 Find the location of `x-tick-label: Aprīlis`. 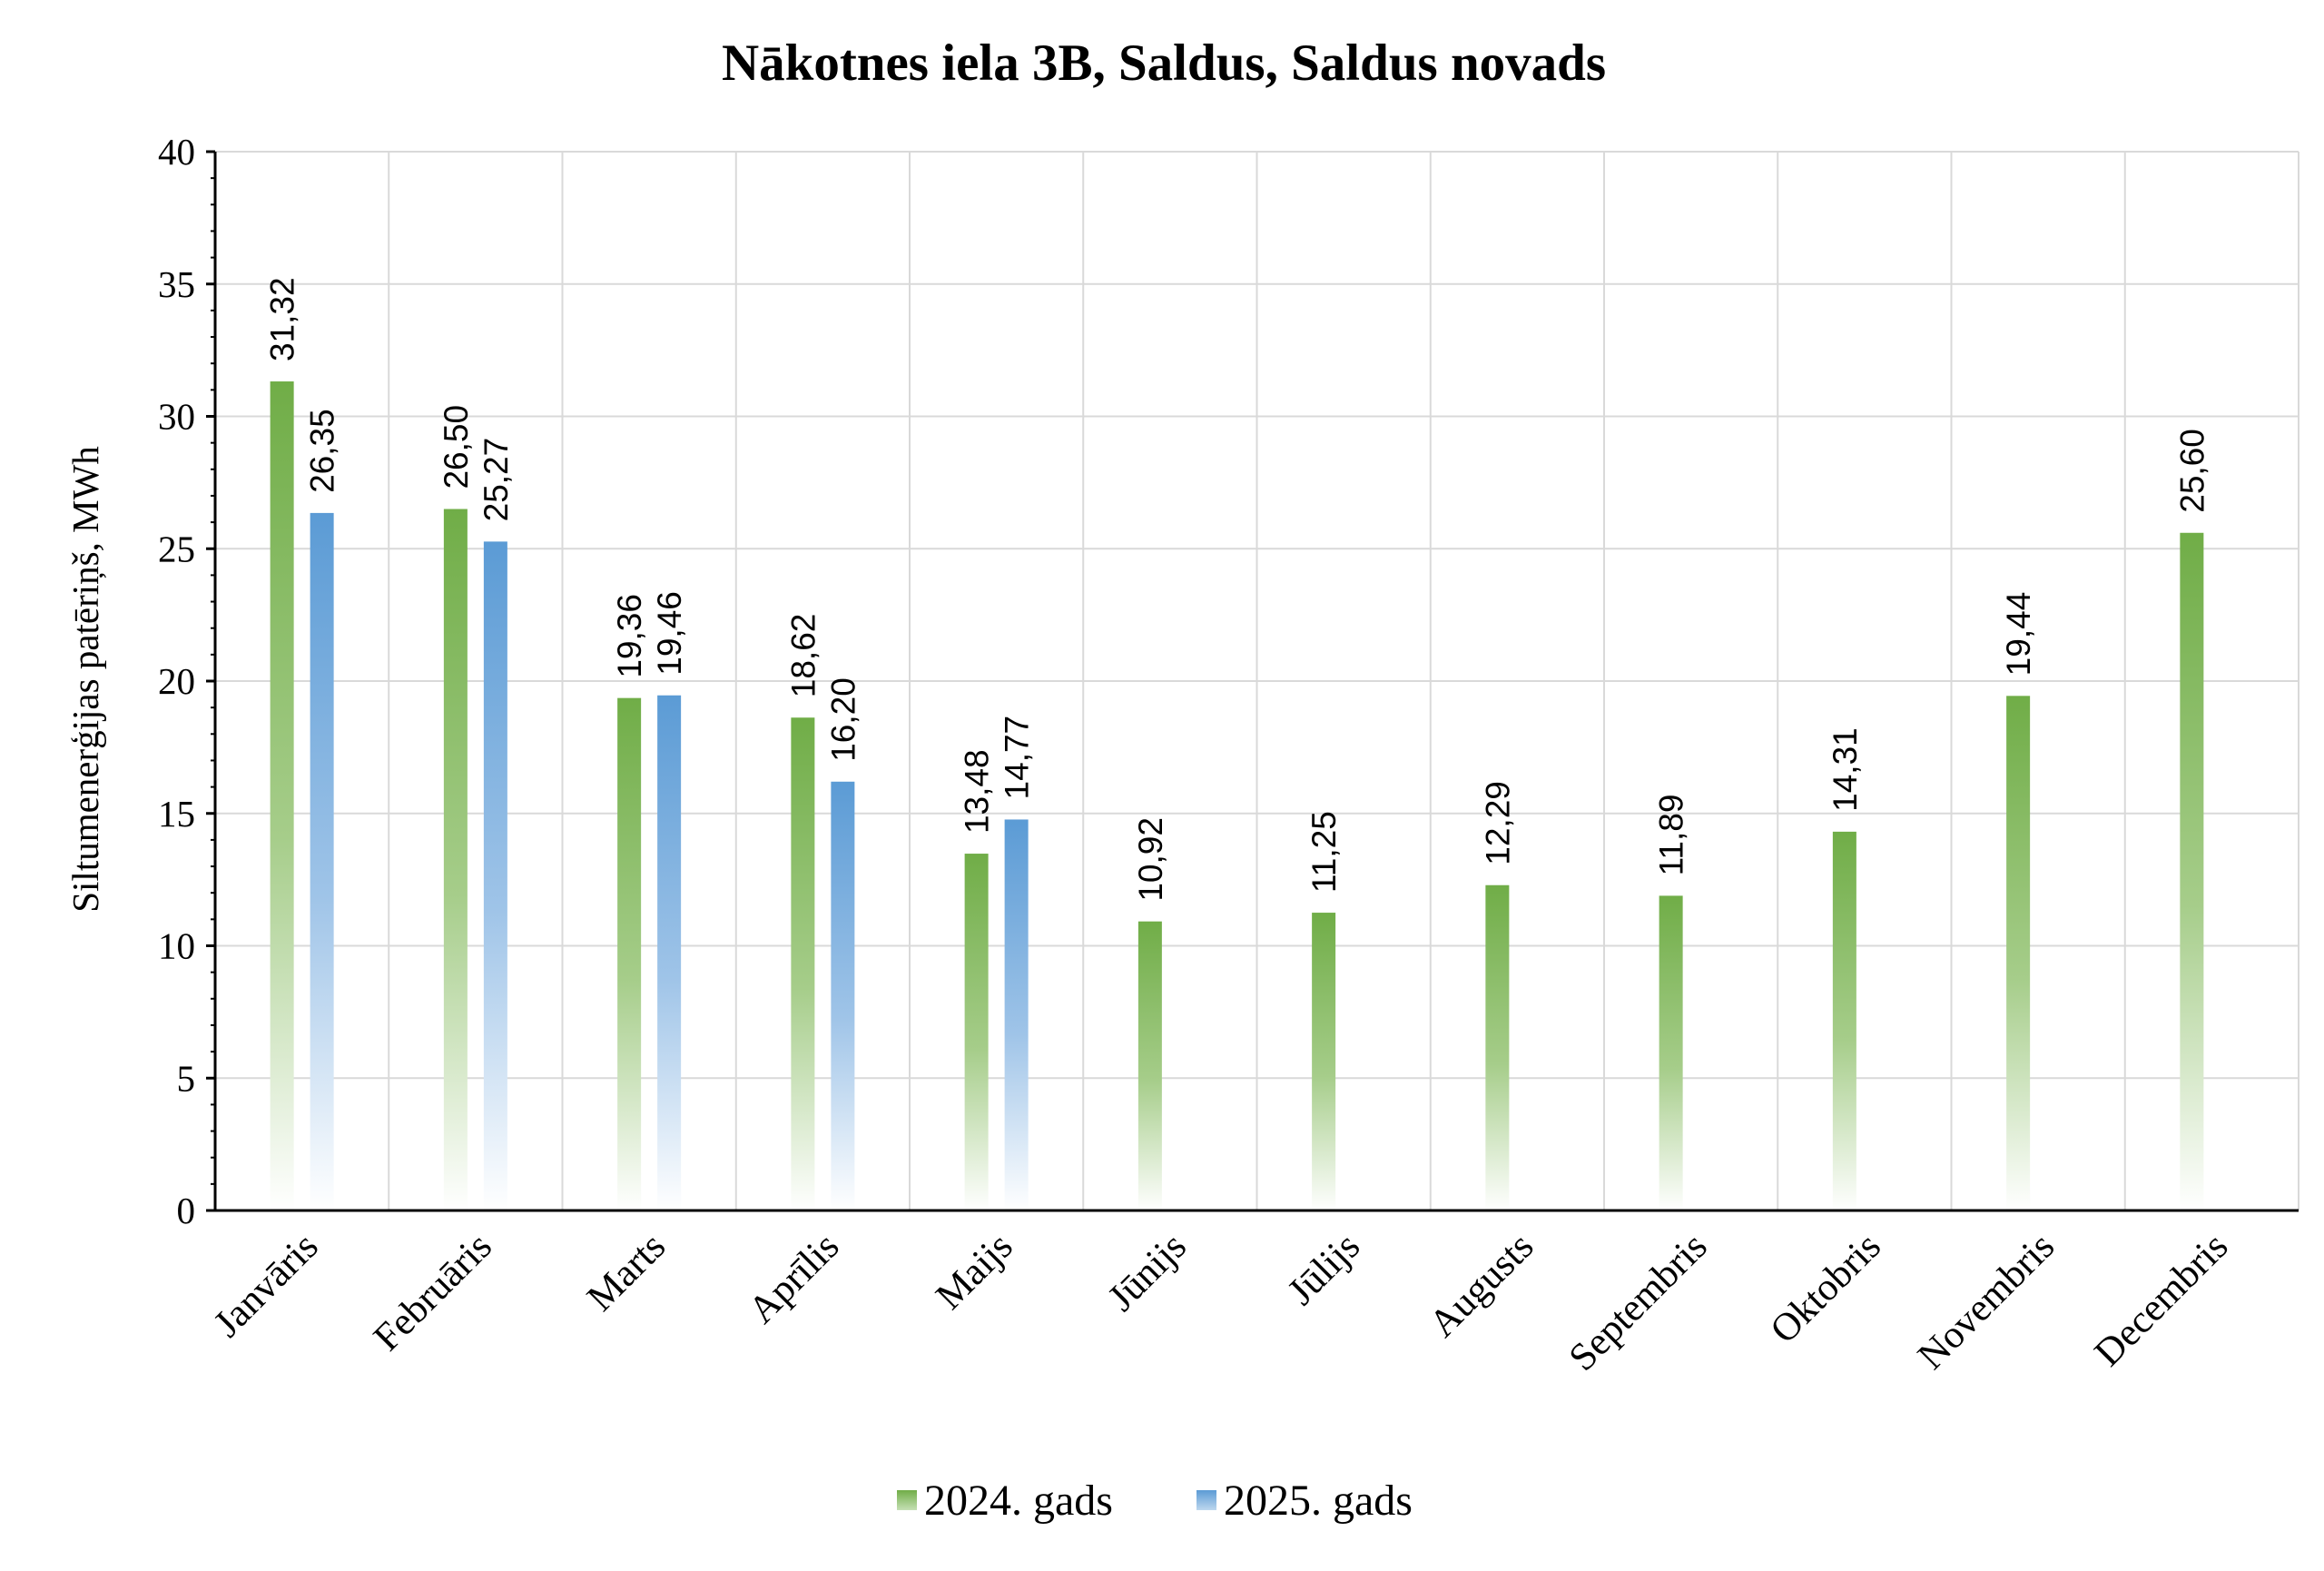

x-tick-label: Aprīlis is located at coordinates (794, 1278).